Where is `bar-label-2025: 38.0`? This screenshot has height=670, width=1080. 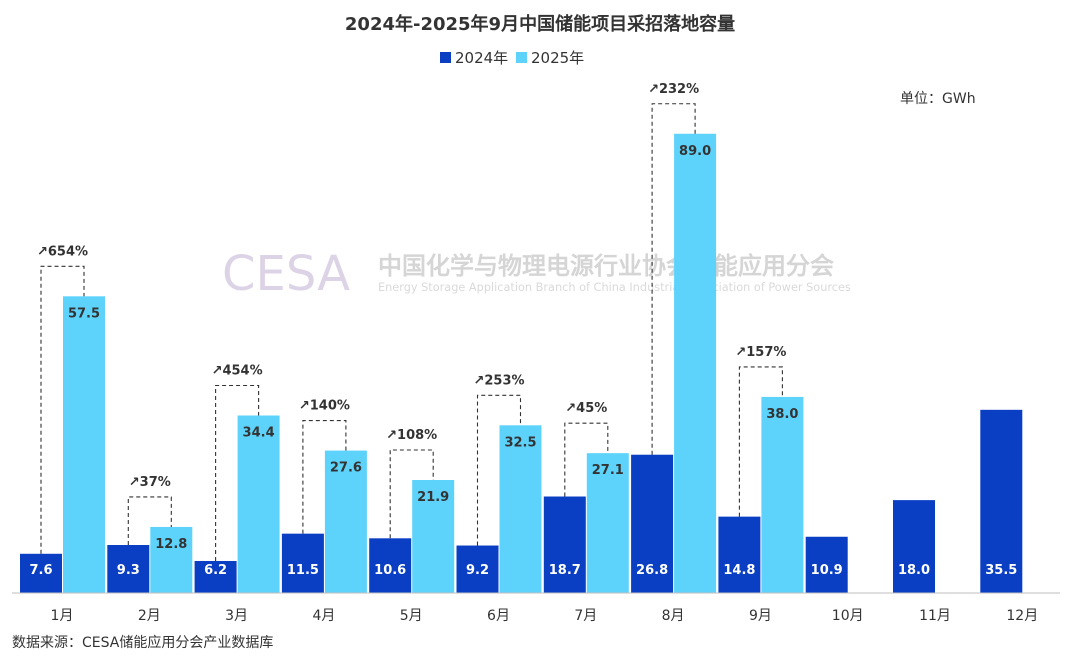
bar-label-2025: 38.0 is located at coordinates (782, 414).